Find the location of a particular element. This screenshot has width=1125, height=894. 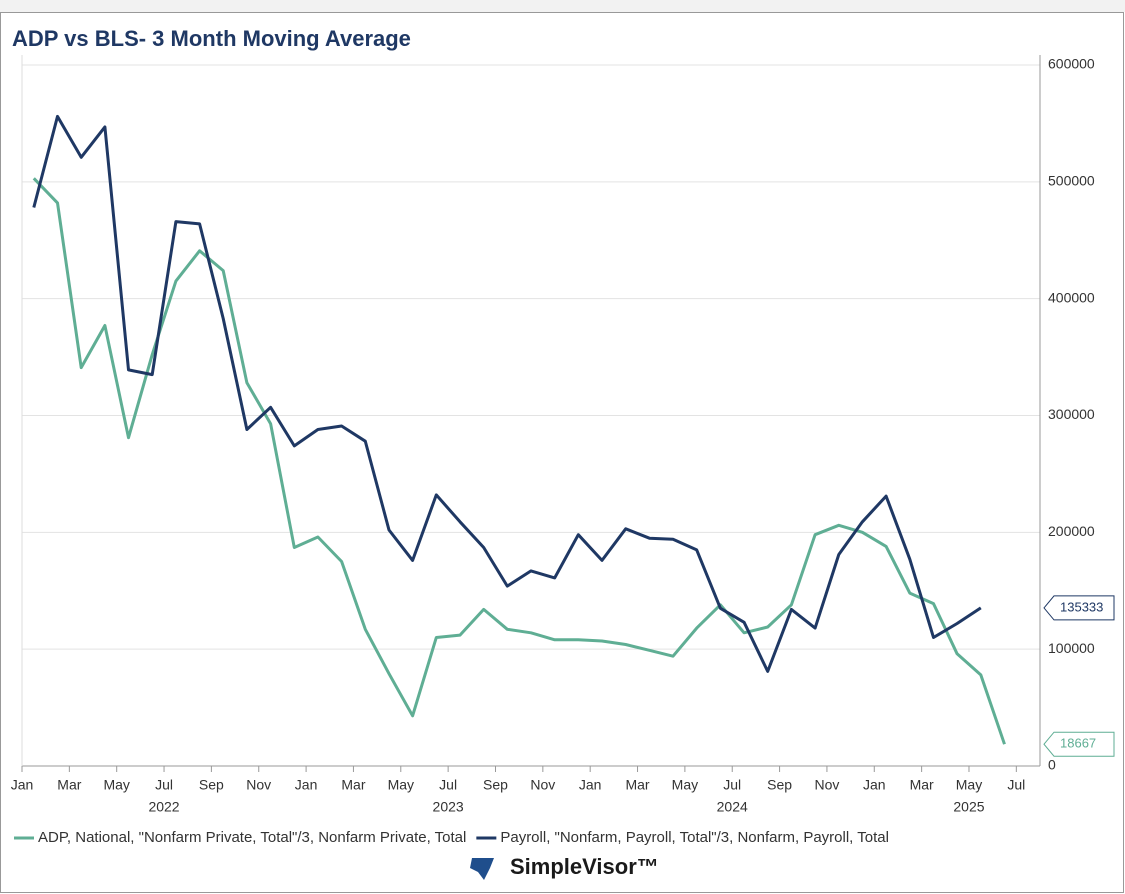

y-tick-label: 600000 is located at coordinates (1071, 64).